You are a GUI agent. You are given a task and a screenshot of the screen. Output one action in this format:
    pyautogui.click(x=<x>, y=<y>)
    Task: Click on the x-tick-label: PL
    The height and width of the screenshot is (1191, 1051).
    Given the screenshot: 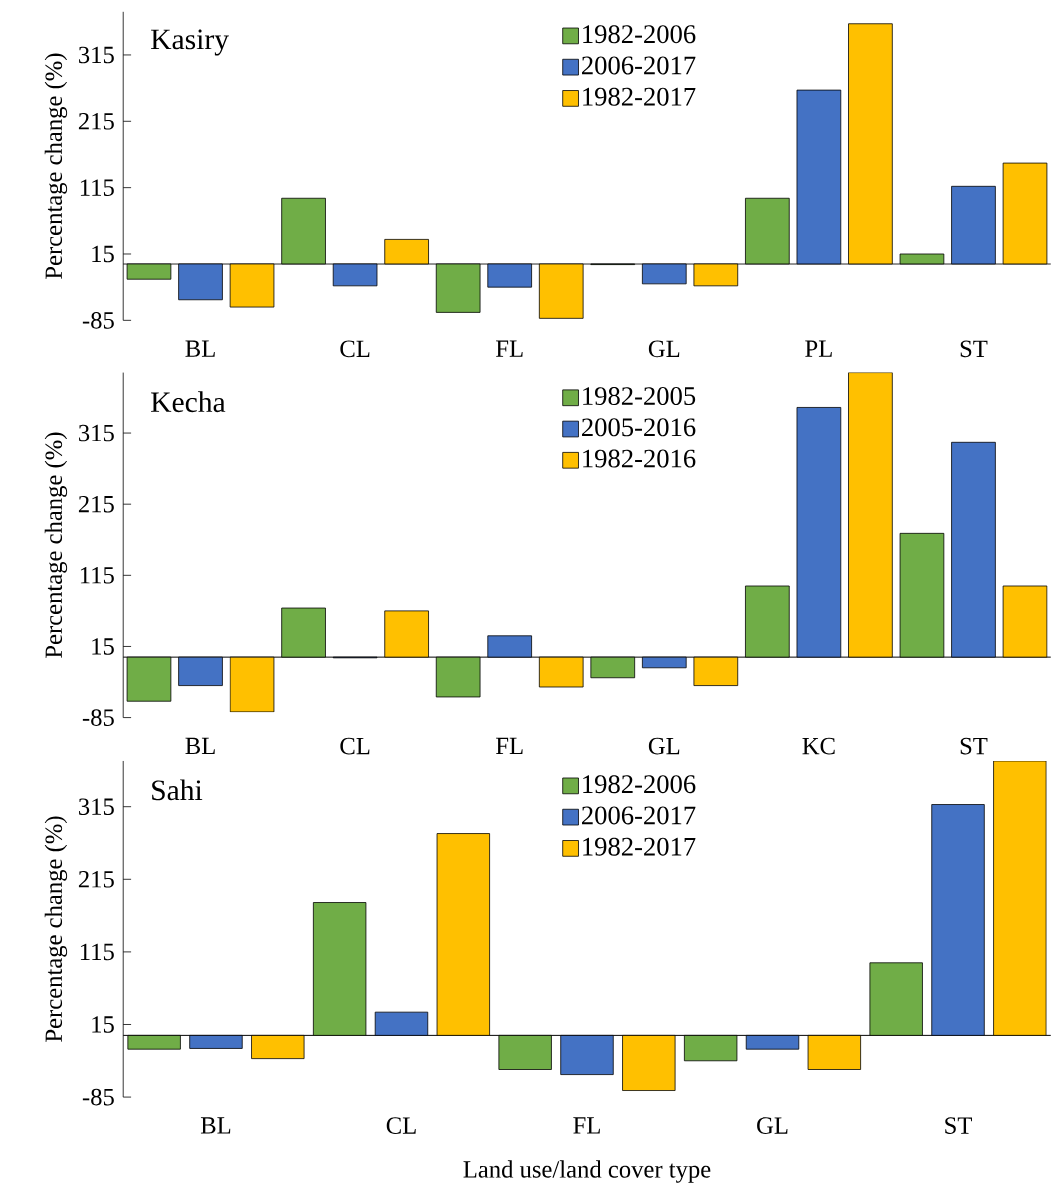 What is the action you would take?
    pyautogui.click(x=818, y=348)
    